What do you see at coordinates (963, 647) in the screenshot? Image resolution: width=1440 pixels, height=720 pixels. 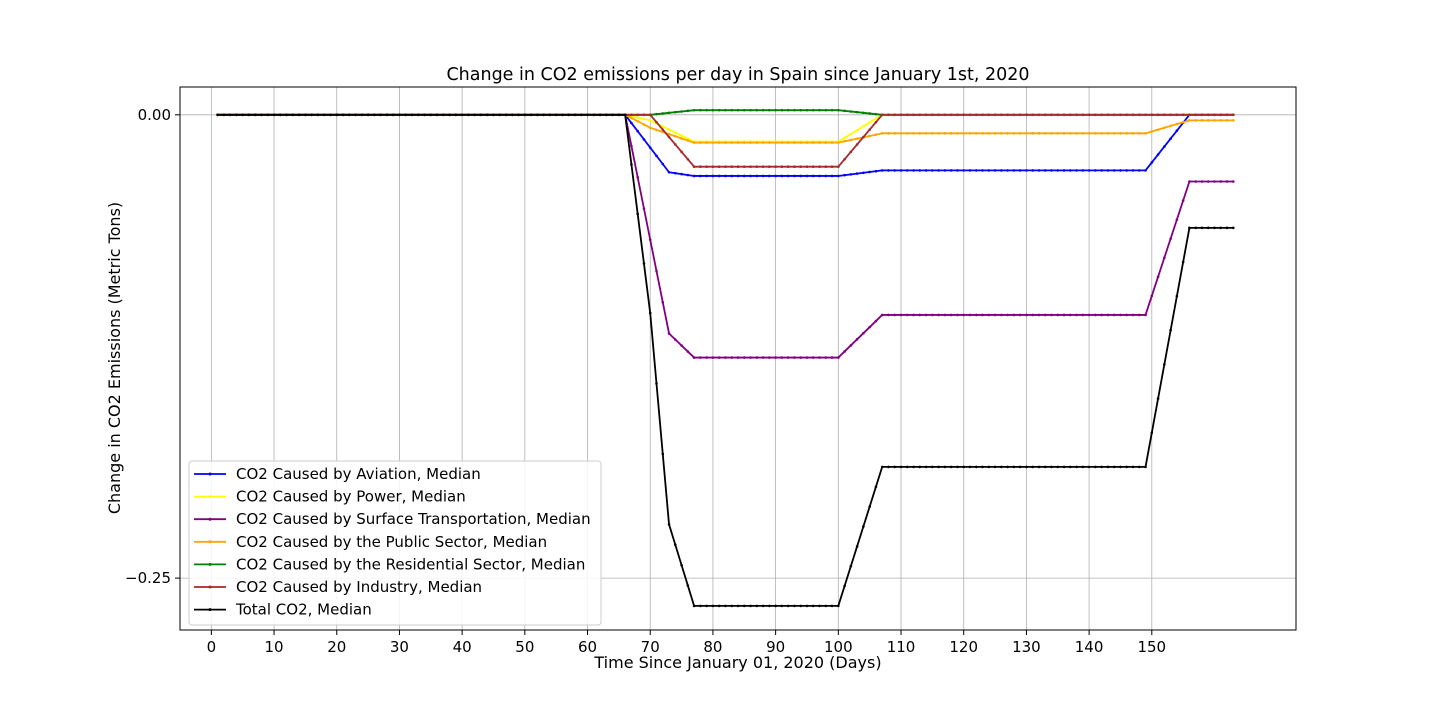 I see `x-tick-label: 120` at bounding box center [963, 647].